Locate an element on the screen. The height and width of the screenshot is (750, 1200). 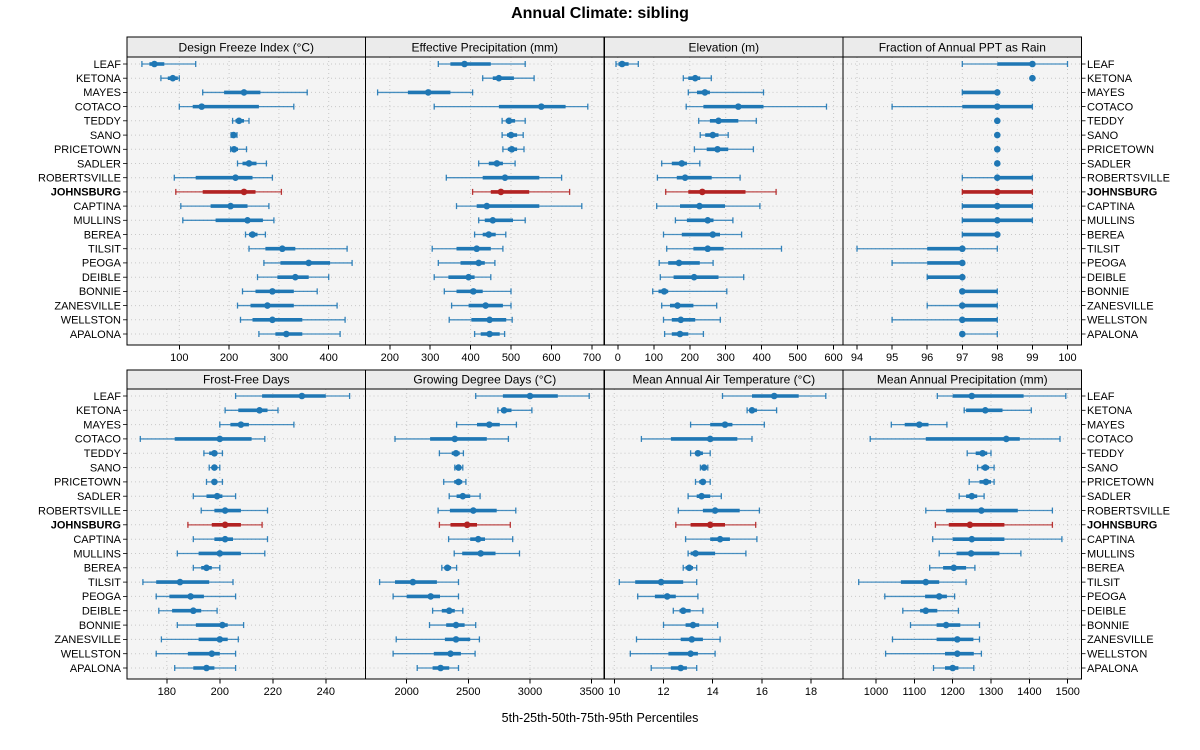
strip-title: Design Freeze Index (°C) is located at coordinates (247, 48).